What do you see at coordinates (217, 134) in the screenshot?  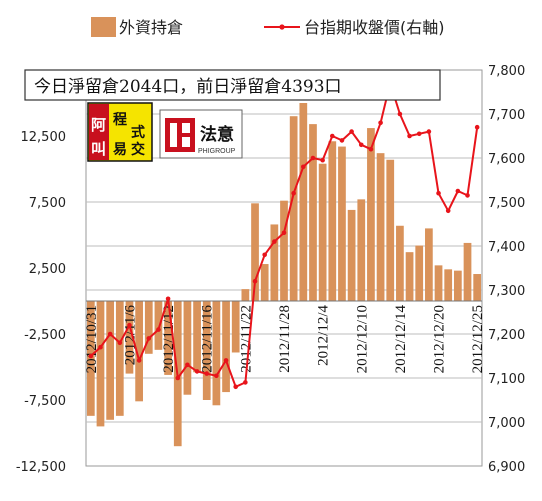 I see `logo-right-name: 法意` at bounding box center [217, 134].